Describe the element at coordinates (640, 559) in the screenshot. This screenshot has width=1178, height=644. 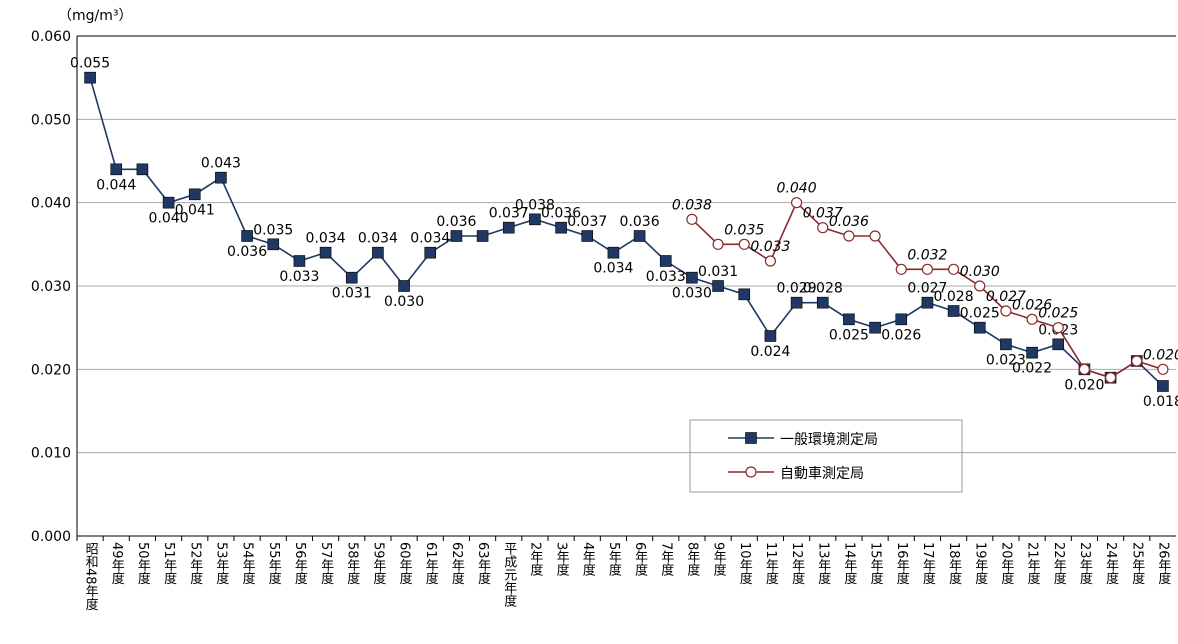
I see `x-tick-label: 6年度` at that location.